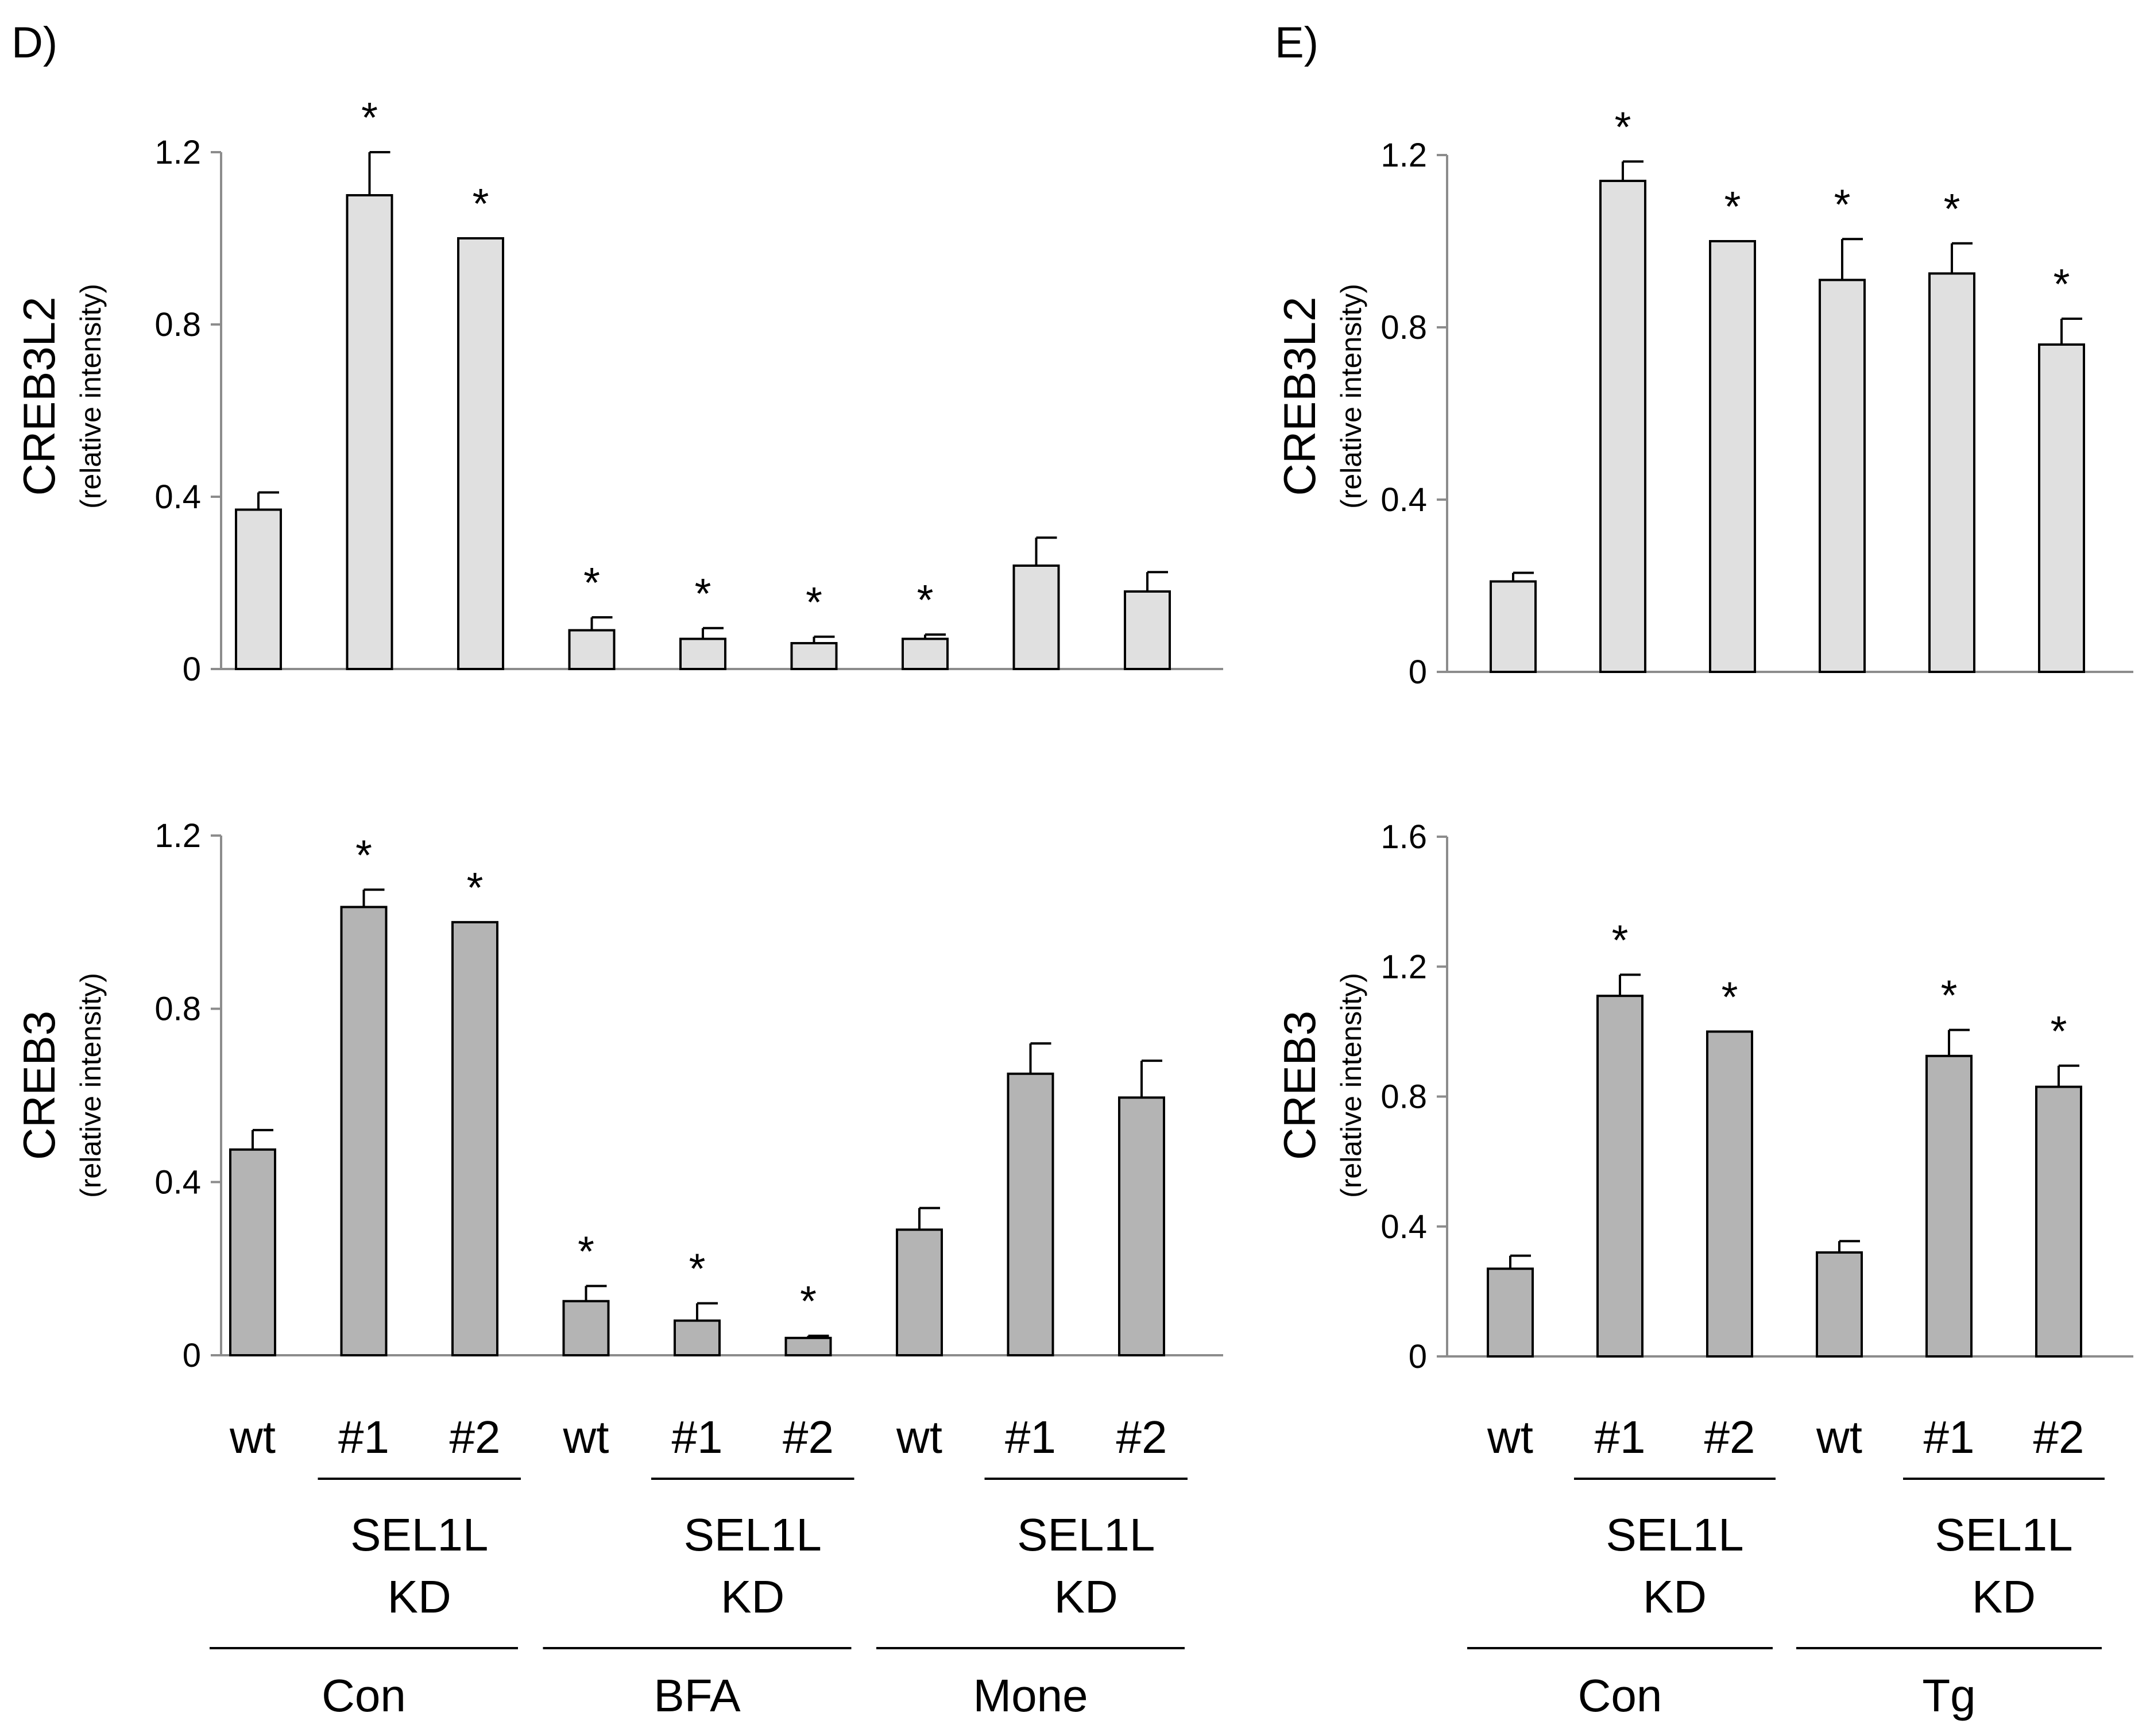 Image resolution: width=2154 pixels, height=1736 pixels. I want to click on treatment-label: BFA, so click(697, 1695).